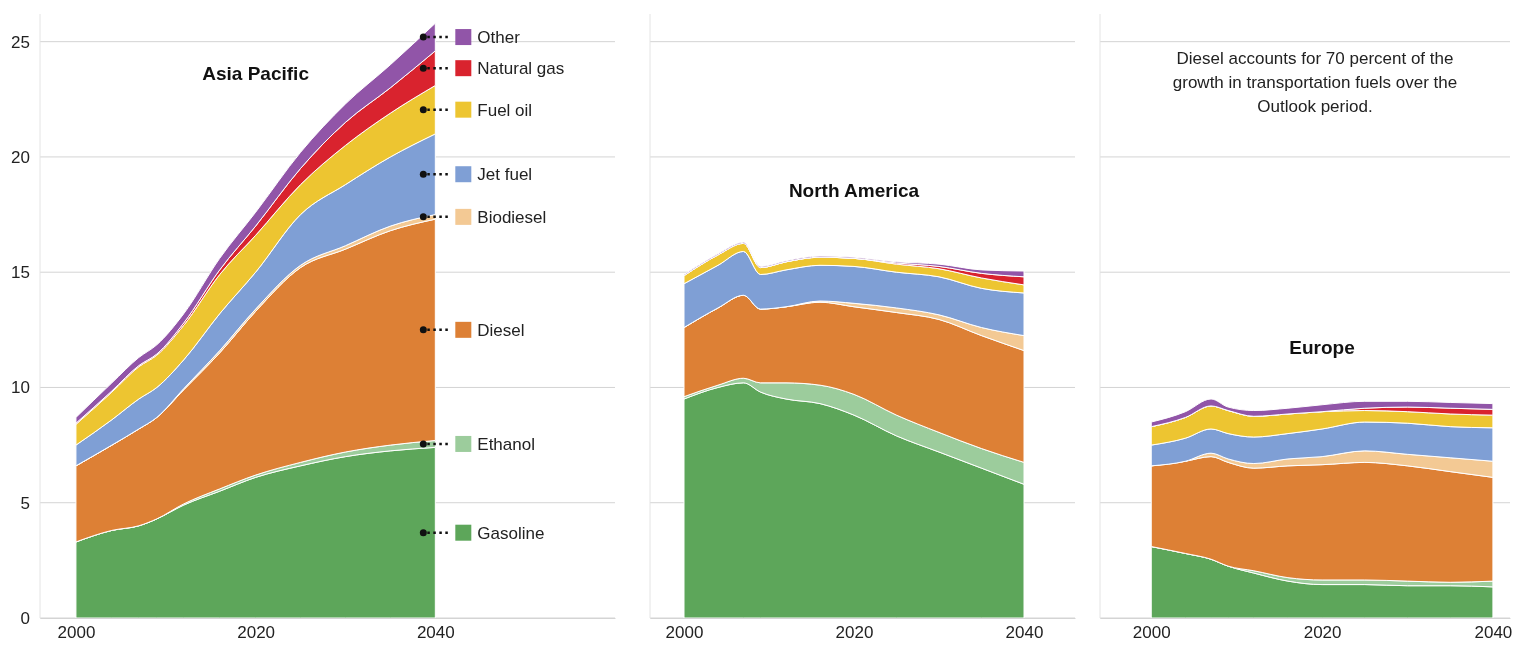  I want to click on legend-label: Other, so click(499, 38).